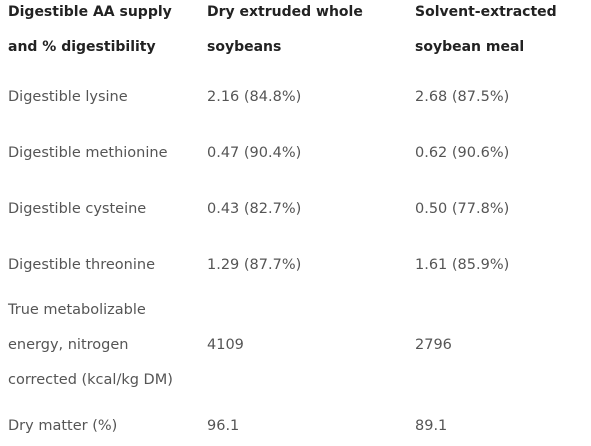 The height and width of the screenshot is (446, 591). Describe the element at coordinates (486, 29) in the screenshot. I see `header-cell: Solvent-extracted soybean meal` at that location.